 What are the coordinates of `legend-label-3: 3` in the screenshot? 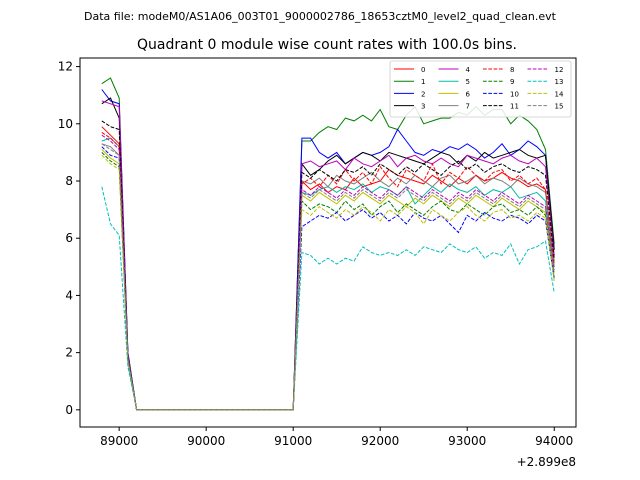 It's located at (423, 107).